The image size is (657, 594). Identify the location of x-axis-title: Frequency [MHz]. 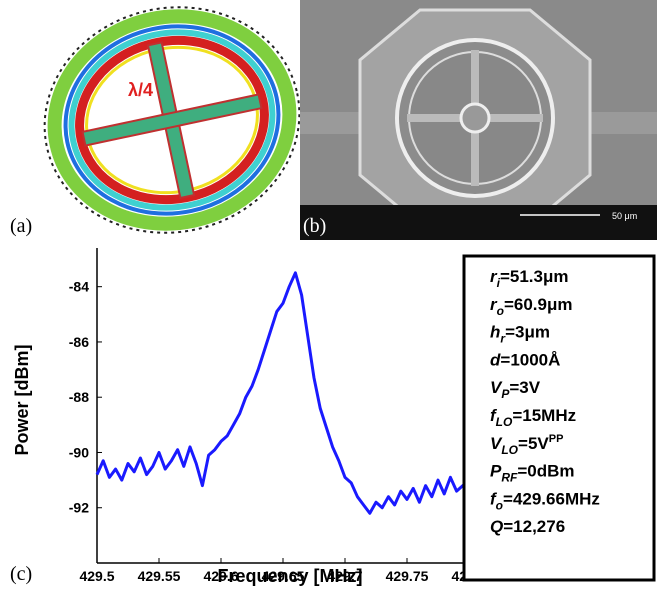
(289, 576).